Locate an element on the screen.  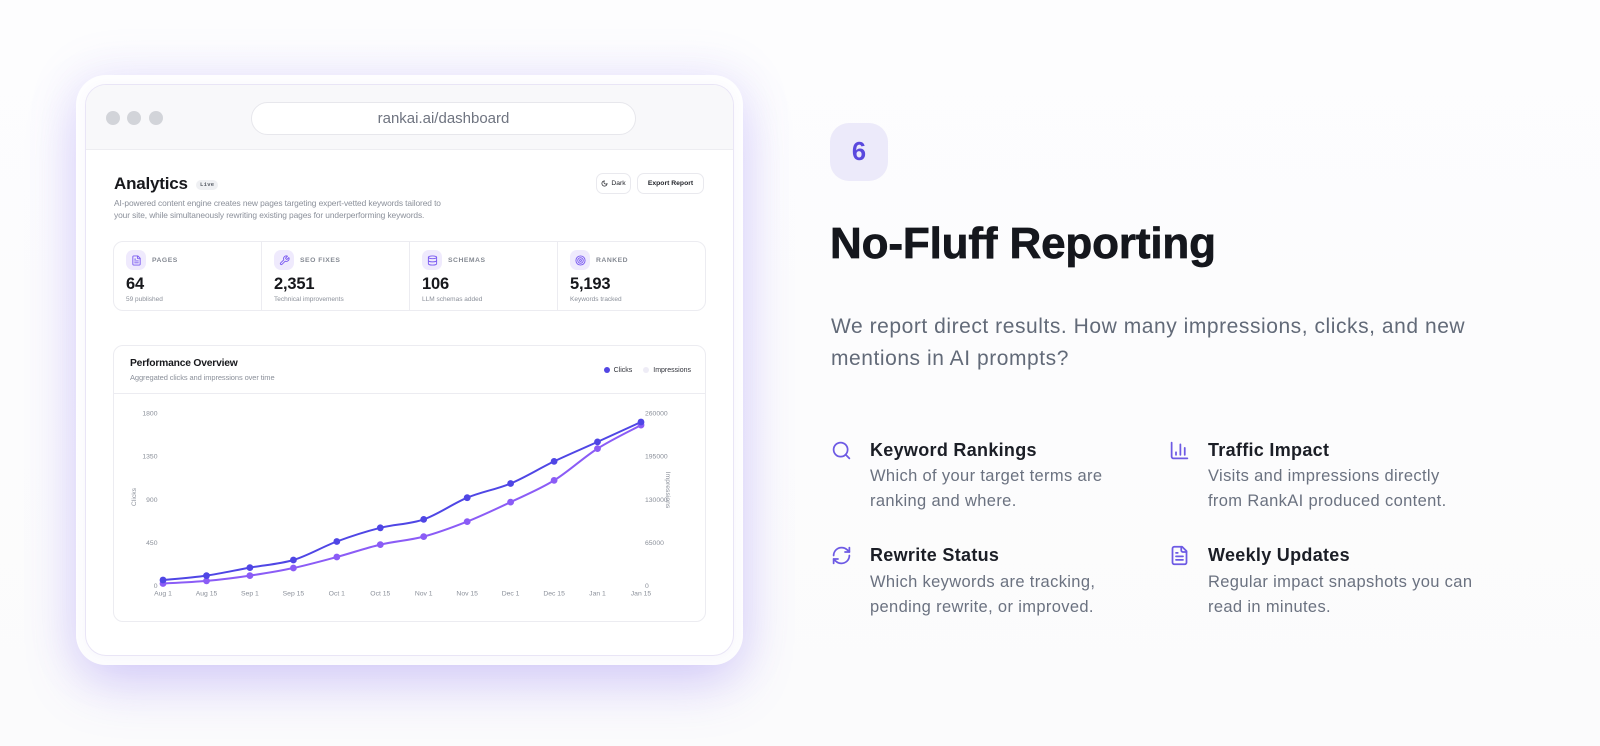
svg-text: Jan 15 is located at coordinates (641, 594).